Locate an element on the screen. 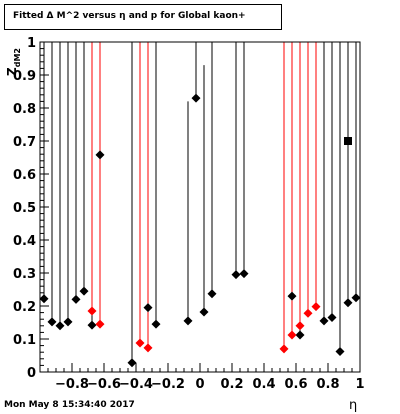 The height and width of the screenshot is (414, 400). data-point-square is located at coordinates (348, 141).